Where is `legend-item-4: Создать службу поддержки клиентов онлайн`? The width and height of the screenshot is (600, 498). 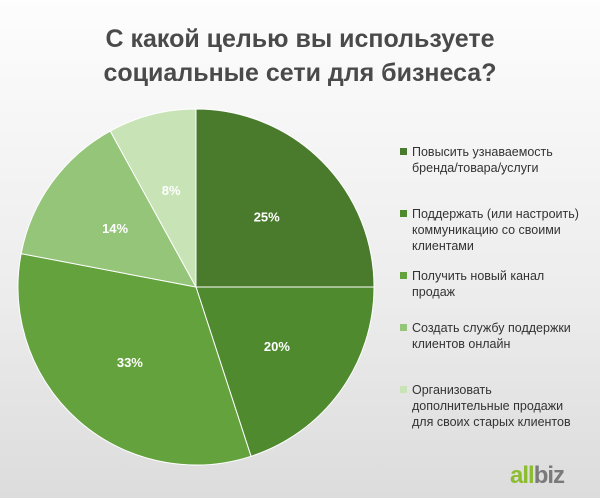
legend-item-4: Создать службу поддержки клиентов онлайн is located at coordinates (497, 336).